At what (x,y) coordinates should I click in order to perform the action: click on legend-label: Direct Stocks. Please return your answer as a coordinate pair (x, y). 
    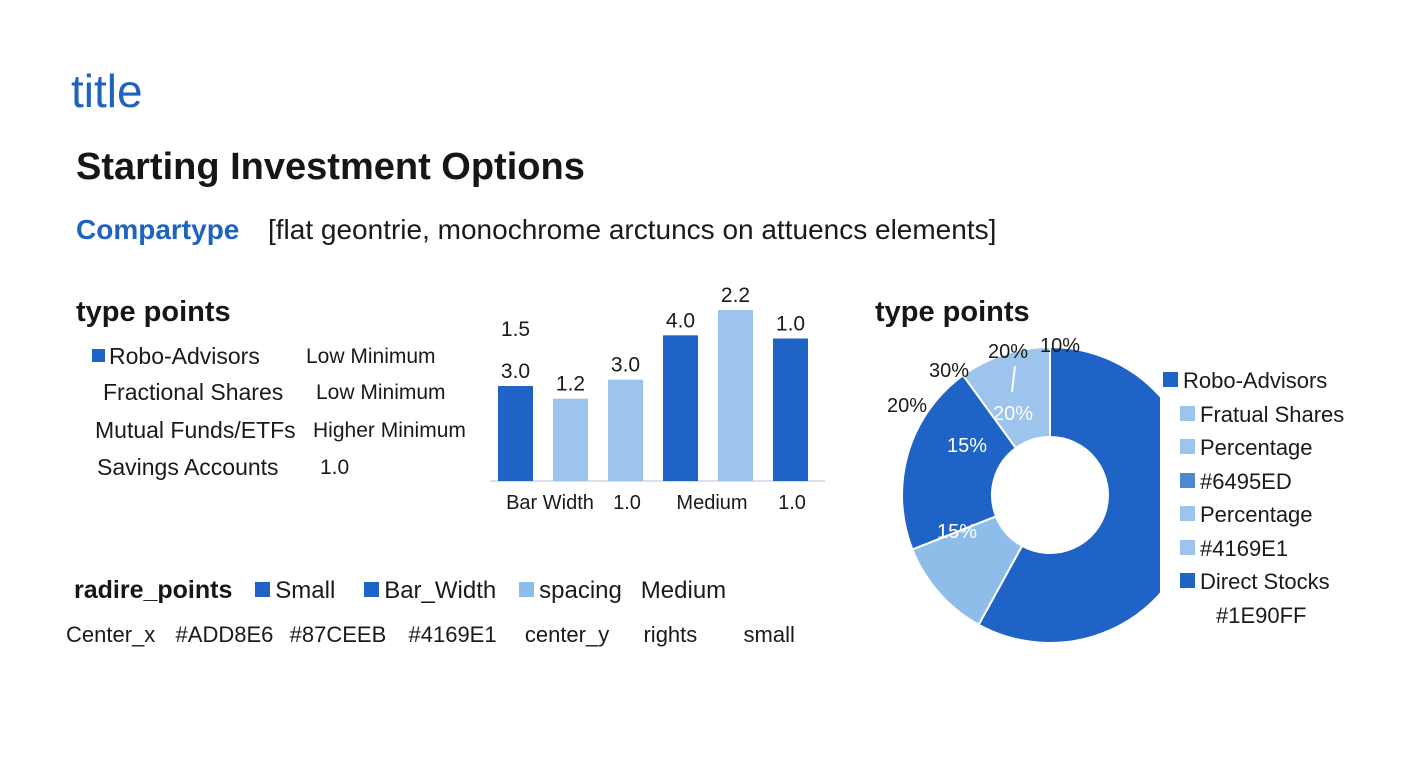
    Looking at the image, I should click on (1265, 581).